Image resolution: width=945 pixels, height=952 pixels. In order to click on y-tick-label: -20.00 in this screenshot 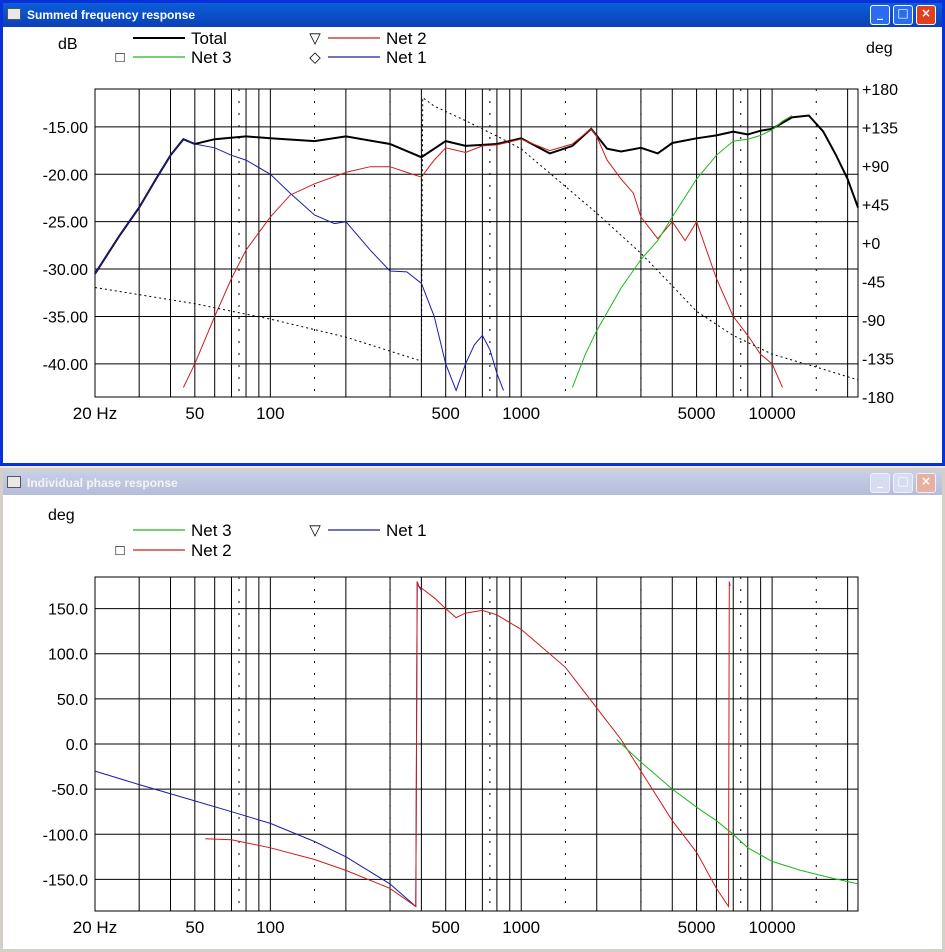, I will do `click(65, 175)`.